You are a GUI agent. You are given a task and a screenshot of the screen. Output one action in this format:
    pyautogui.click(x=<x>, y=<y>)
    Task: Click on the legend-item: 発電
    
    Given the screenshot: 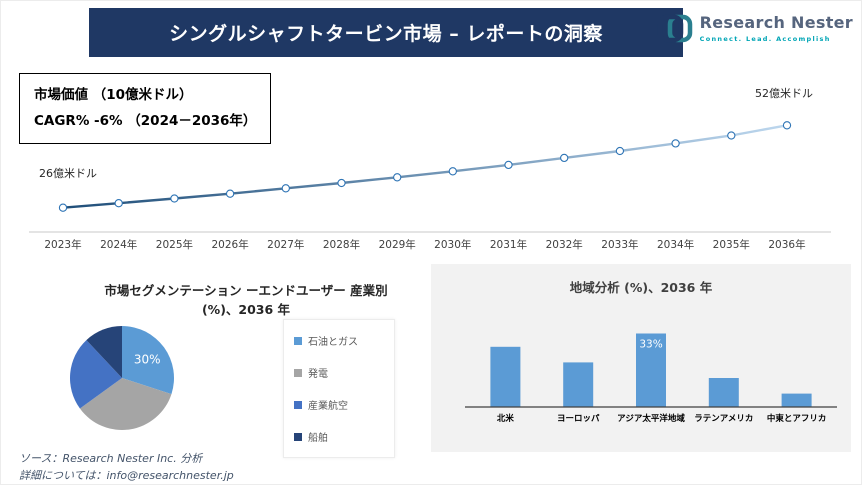 What is the action you would take?
    pyautogui.click(x=339, y=372)
    